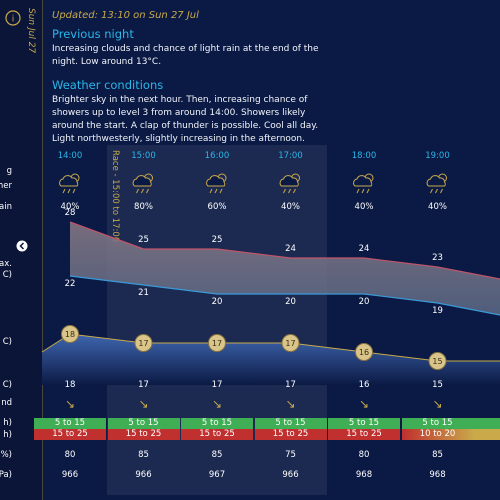  I want to click on time: 19:00, so click(437, 156).